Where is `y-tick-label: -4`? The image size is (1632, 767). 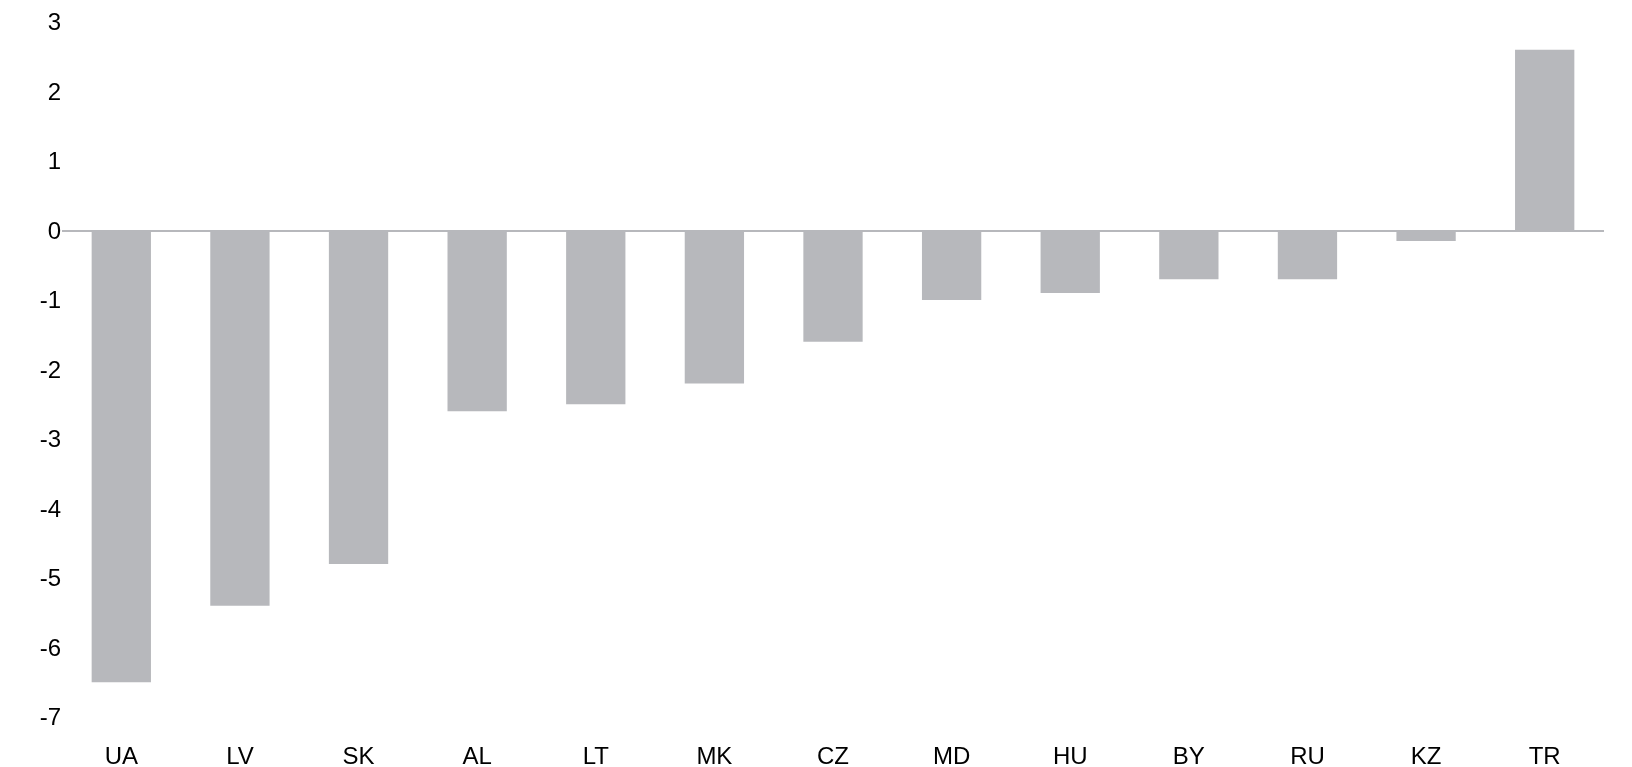
y-tick-label: -4 is located at coordinates (50, 508).